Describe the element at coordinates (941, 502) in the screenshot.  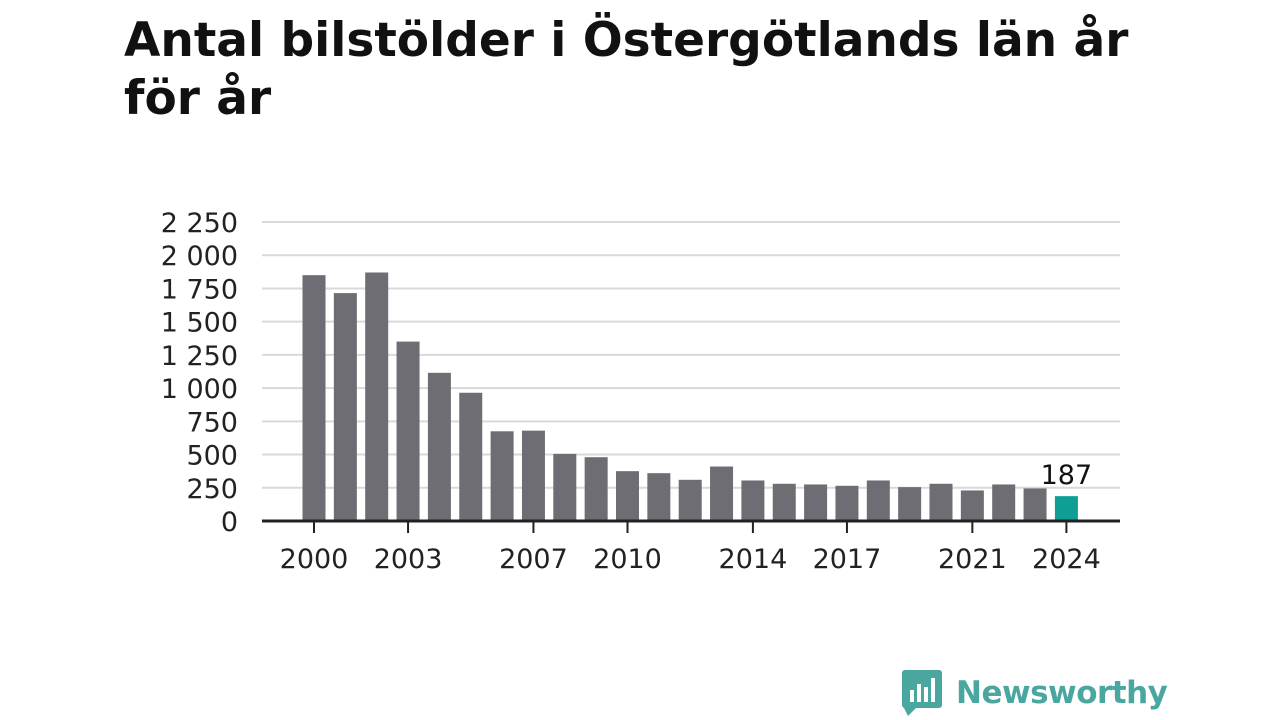
I see `bar-2020` at that location.